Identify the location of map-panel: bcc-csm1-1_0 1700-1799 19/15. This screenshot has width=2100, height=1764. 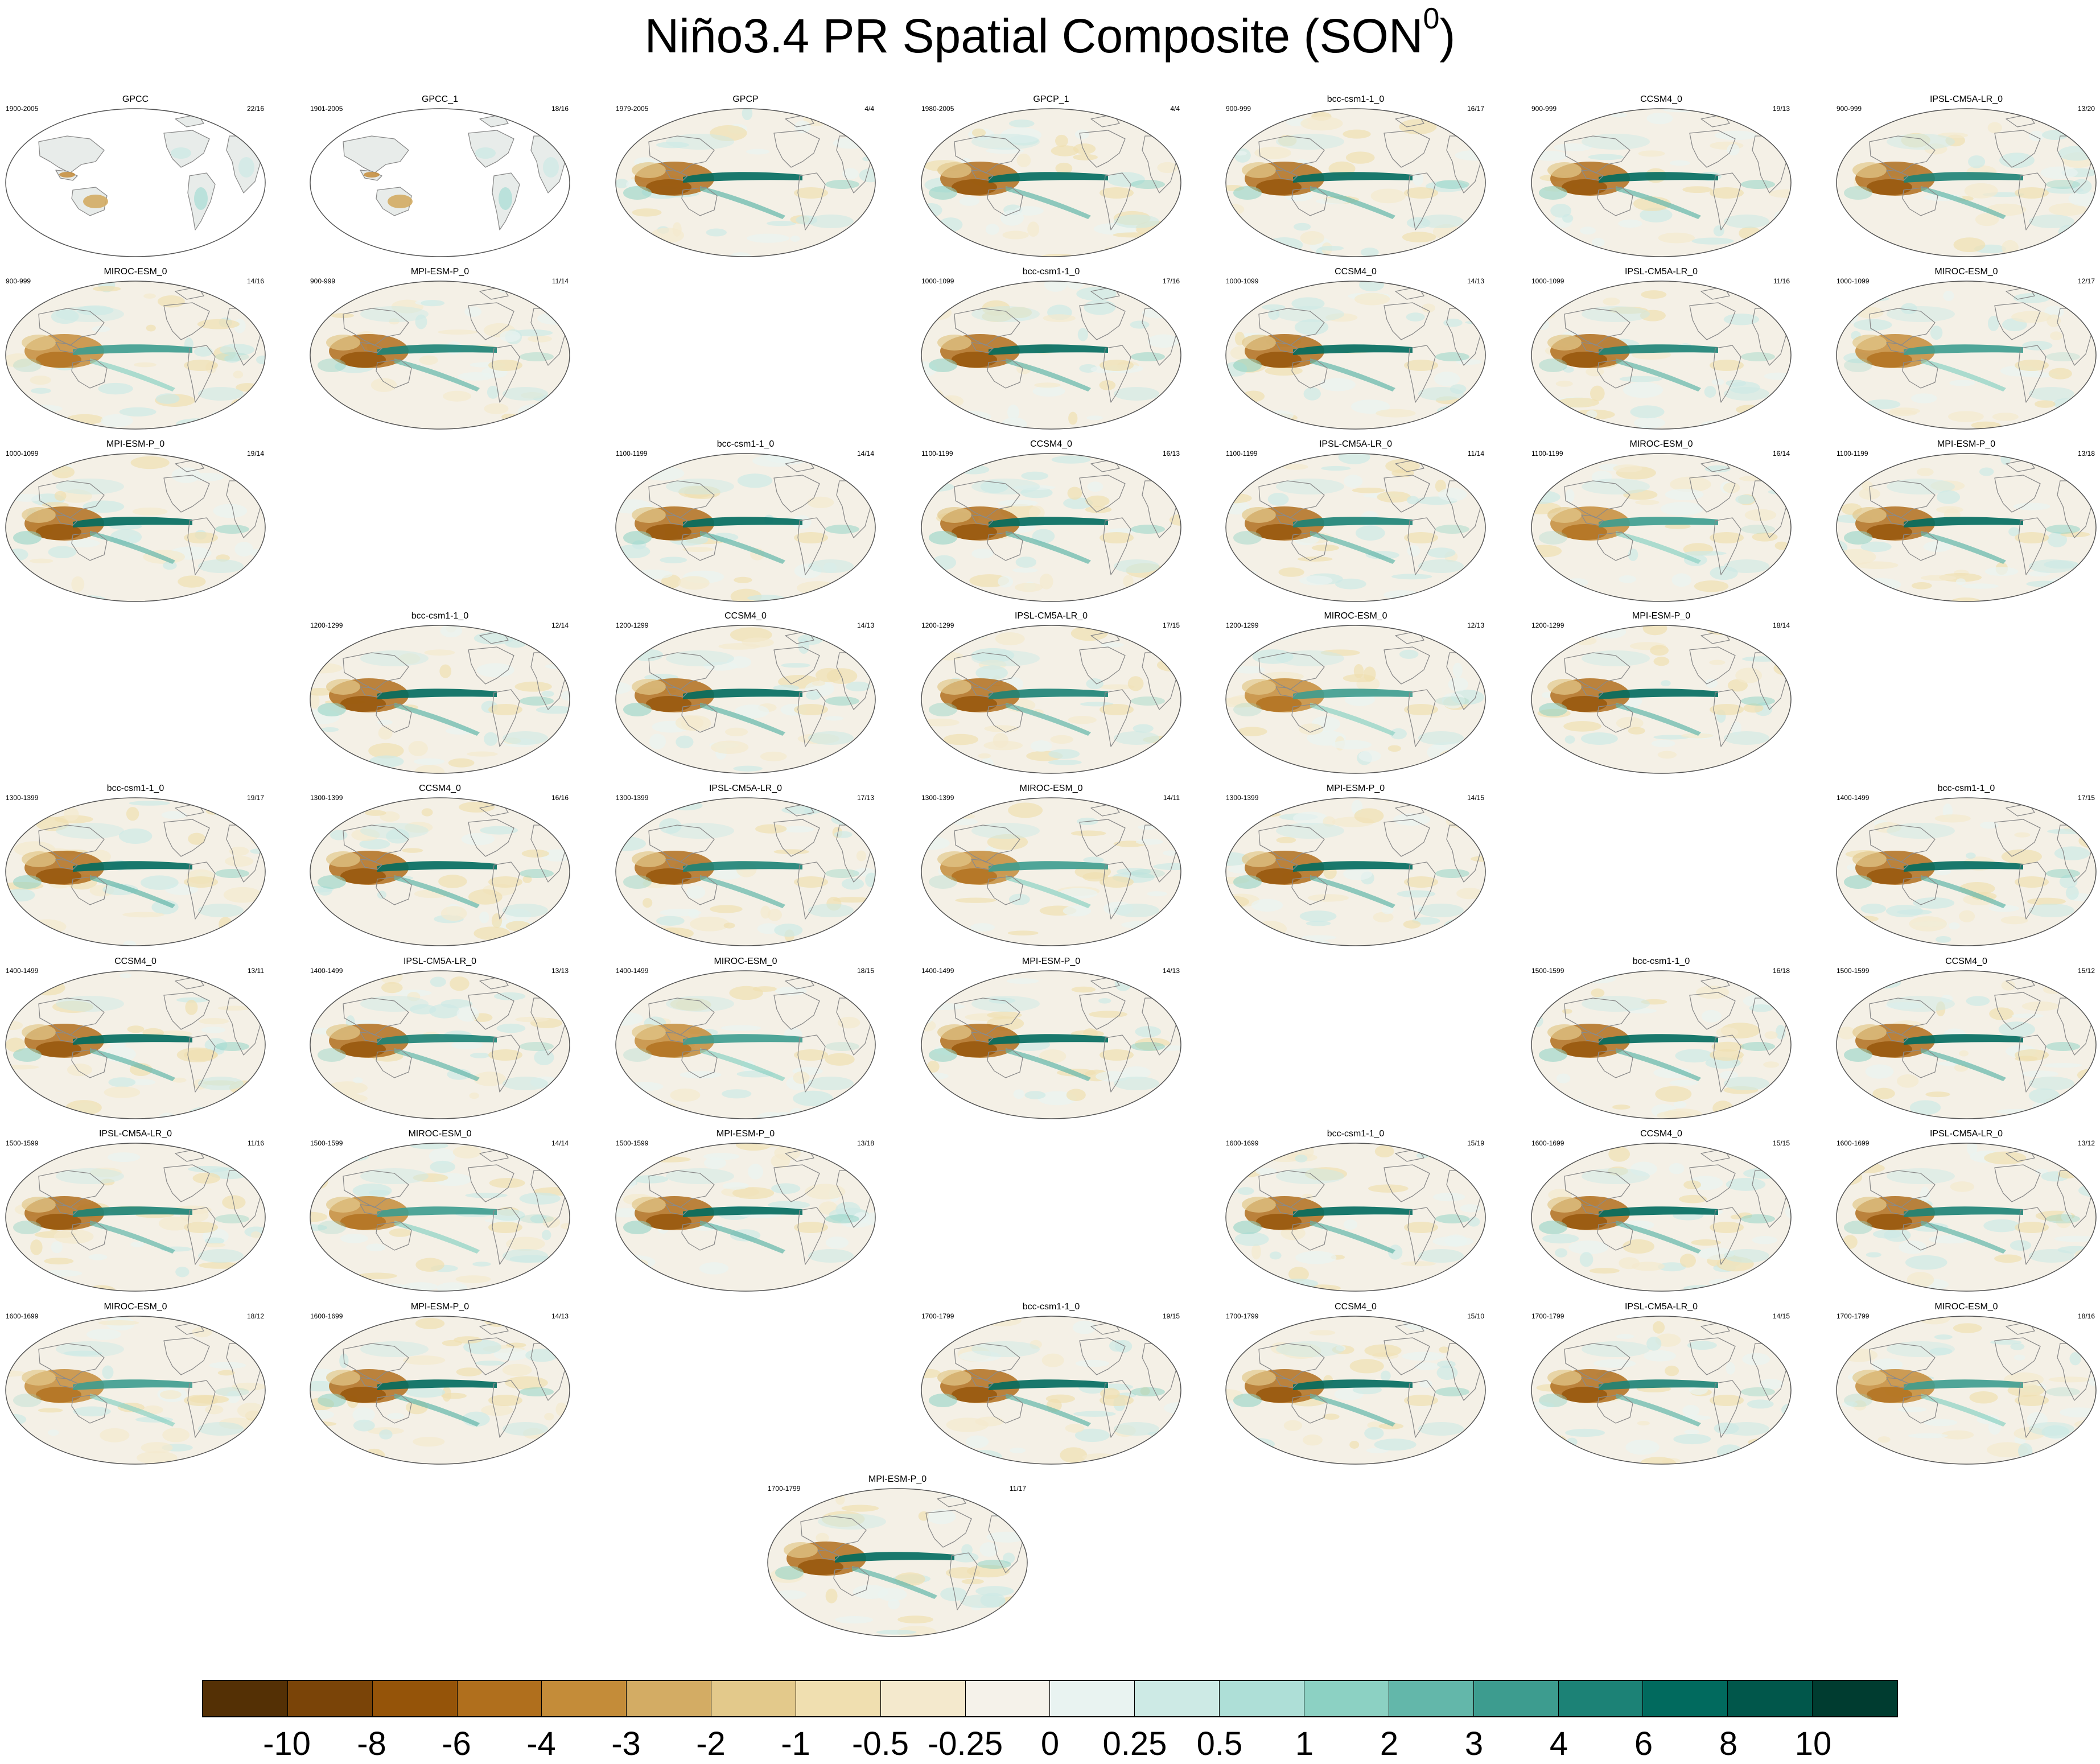
(1051, 1384).